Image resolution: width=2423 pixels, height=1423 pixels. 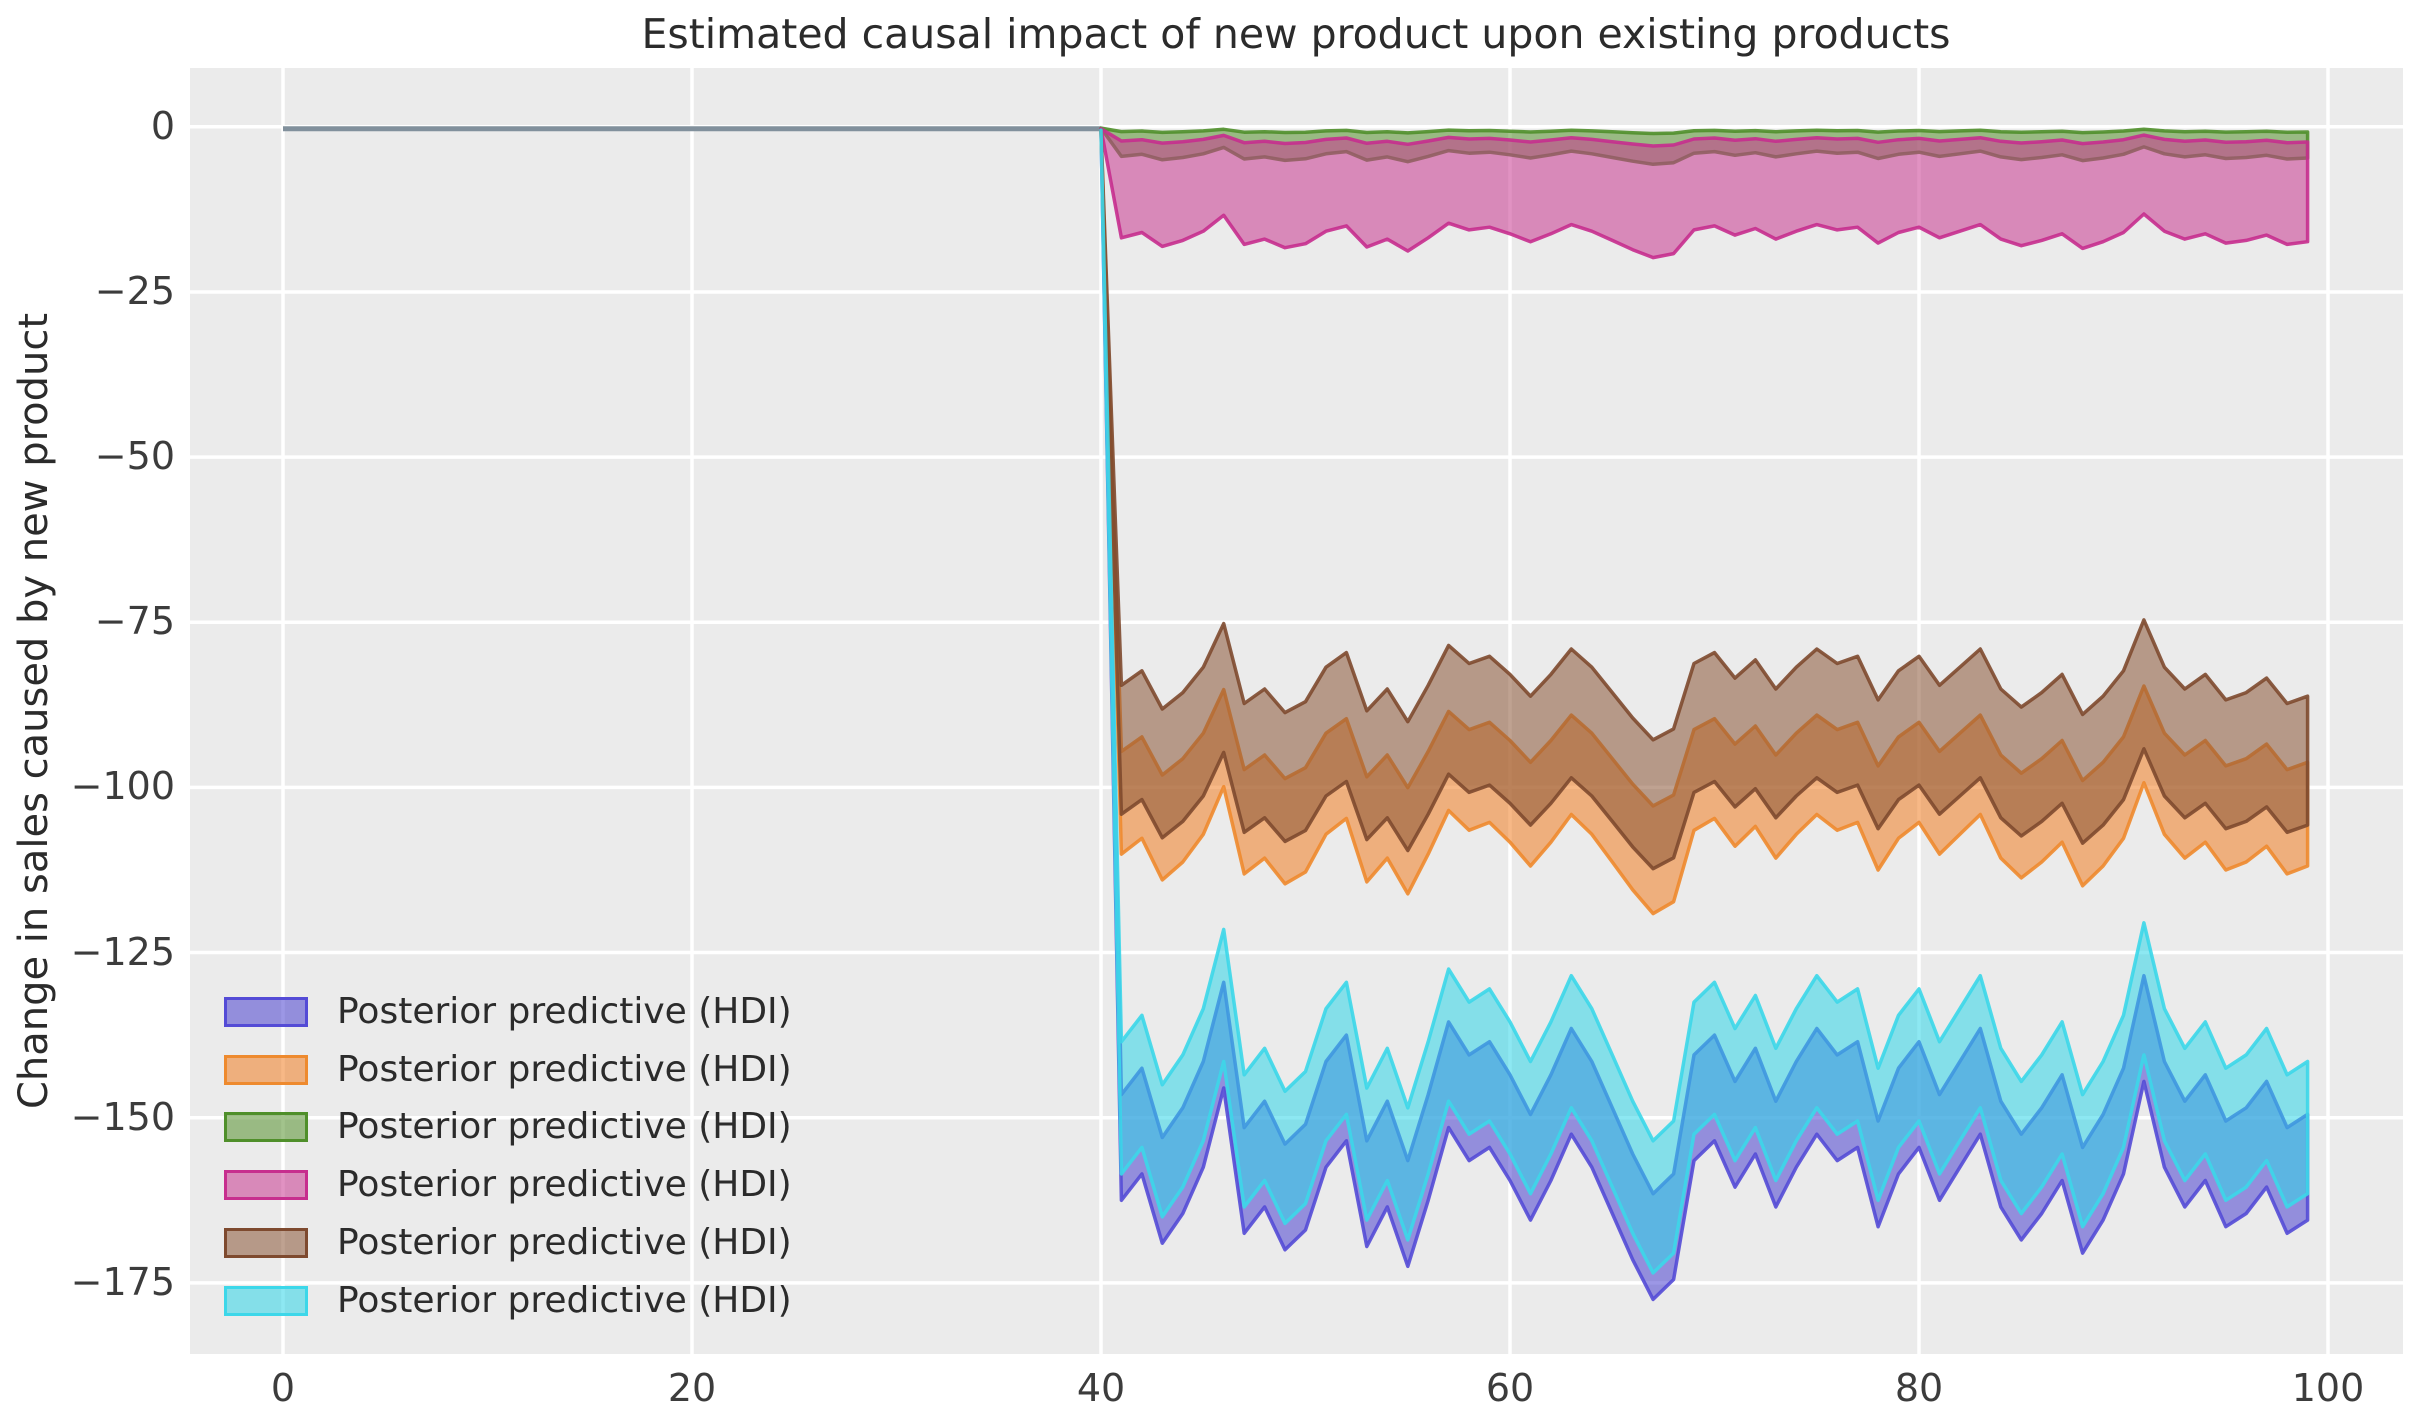 What do you see at coordinates (1919, 1388) in the screenshot?
I see `x-tick-label: 80` at bounding box center [1919, 1388].